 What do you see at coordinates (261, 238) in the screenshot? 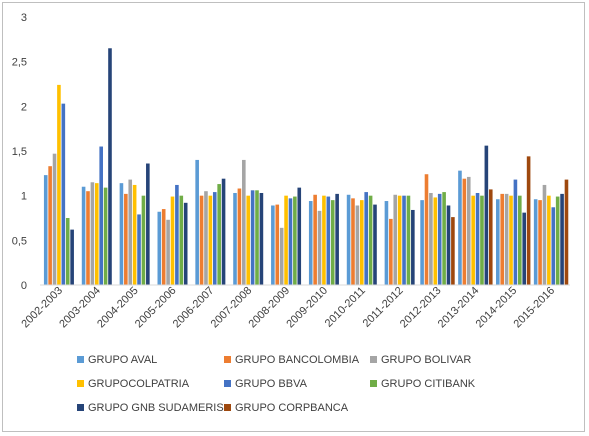
I see `bar-grupo-gnb-sudameris-2007-2008` at bounding box center [261, 238].